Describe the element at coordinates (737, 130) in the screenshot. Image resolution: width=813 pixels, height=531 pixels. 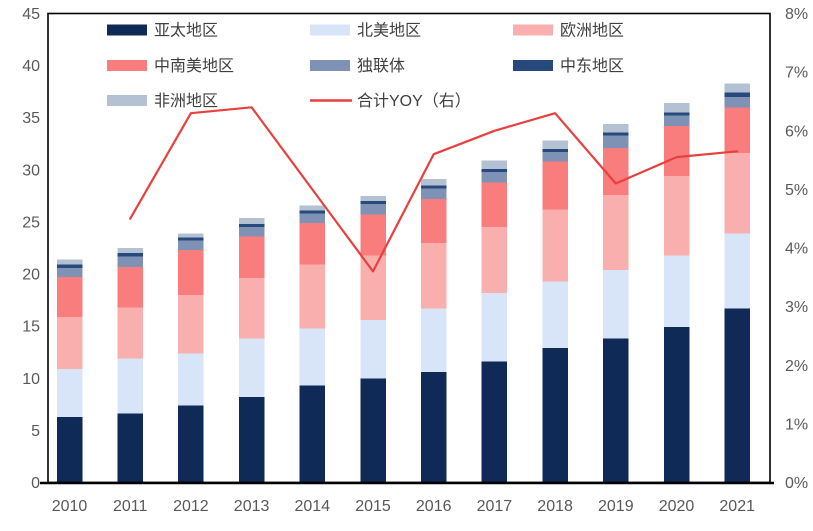
I see `bar-segment-2021-中南美地区` at that location.